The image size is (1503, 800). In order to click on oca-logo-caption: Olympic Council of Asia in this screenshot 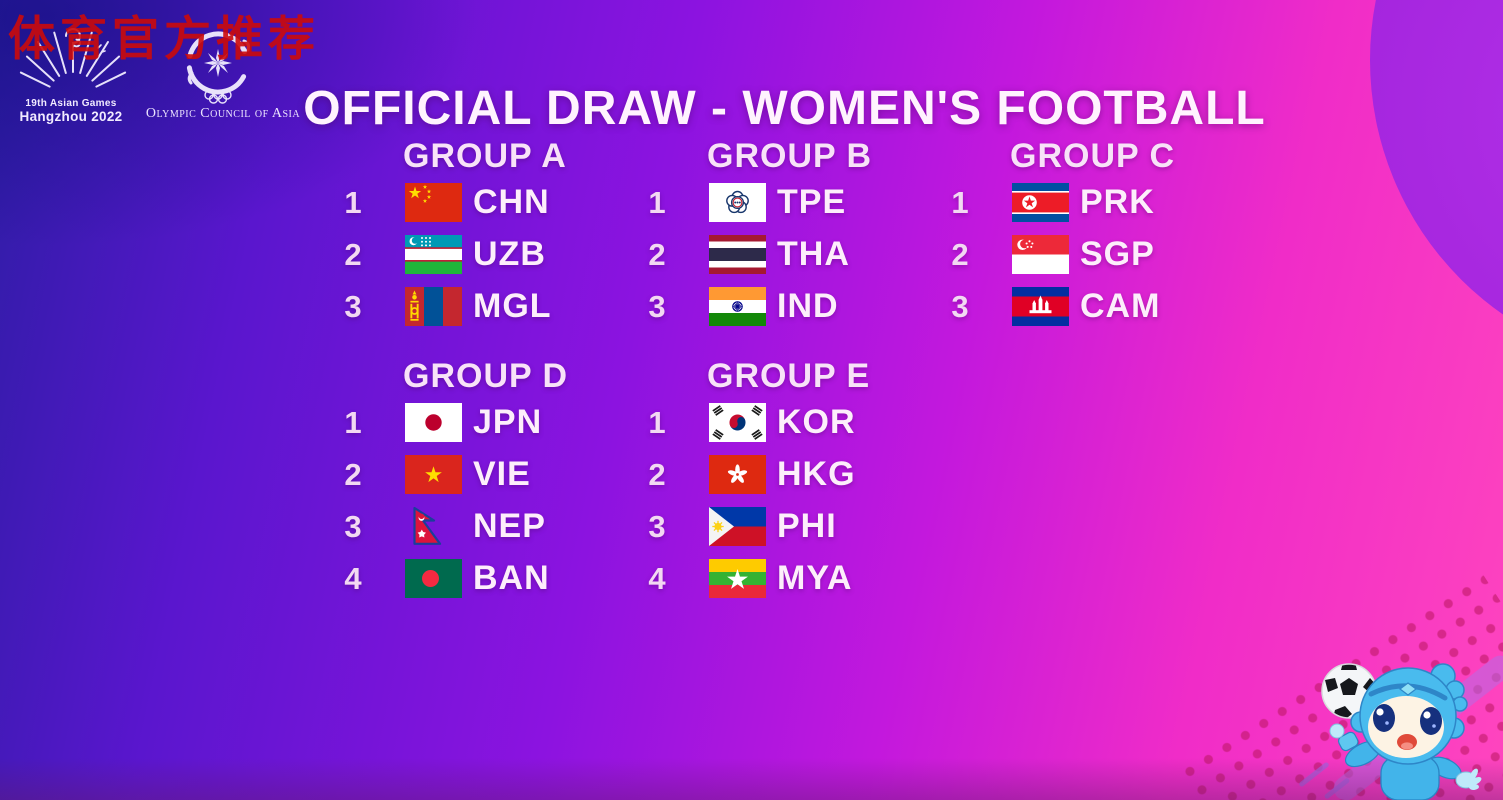, I will do `click(223, 113)`.